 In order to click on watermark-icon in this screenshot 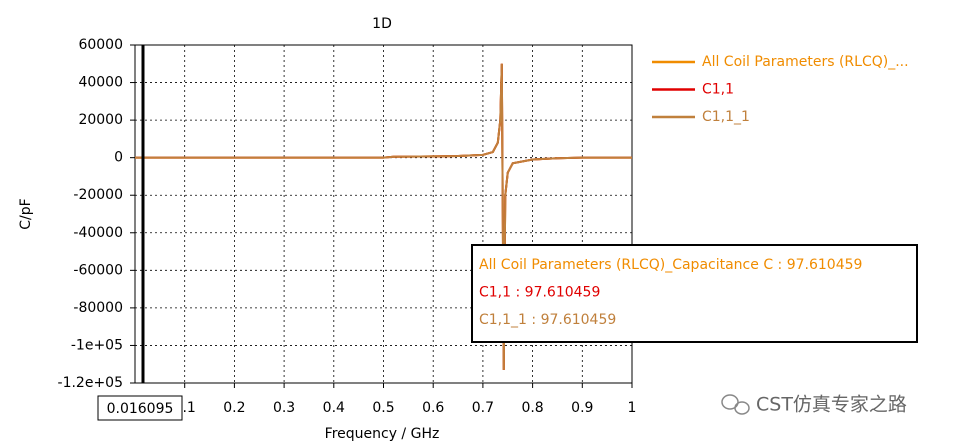, I will do `click(735, 404)`.